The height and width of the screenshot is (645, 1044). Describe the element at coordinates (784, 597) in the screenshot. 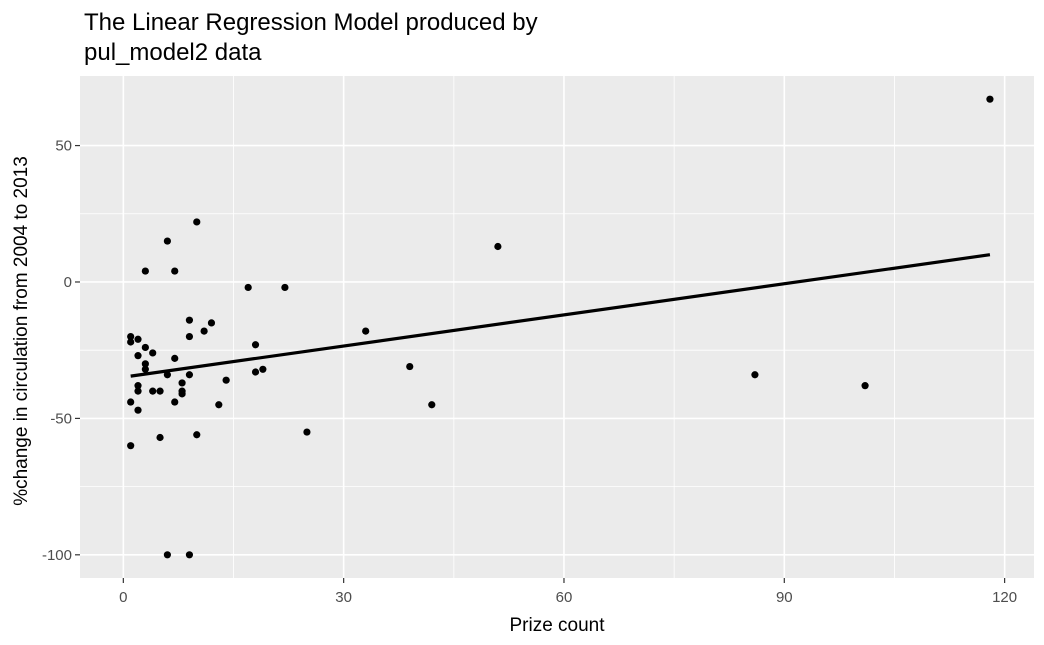

I see `x-tick-label: 90` at that location.